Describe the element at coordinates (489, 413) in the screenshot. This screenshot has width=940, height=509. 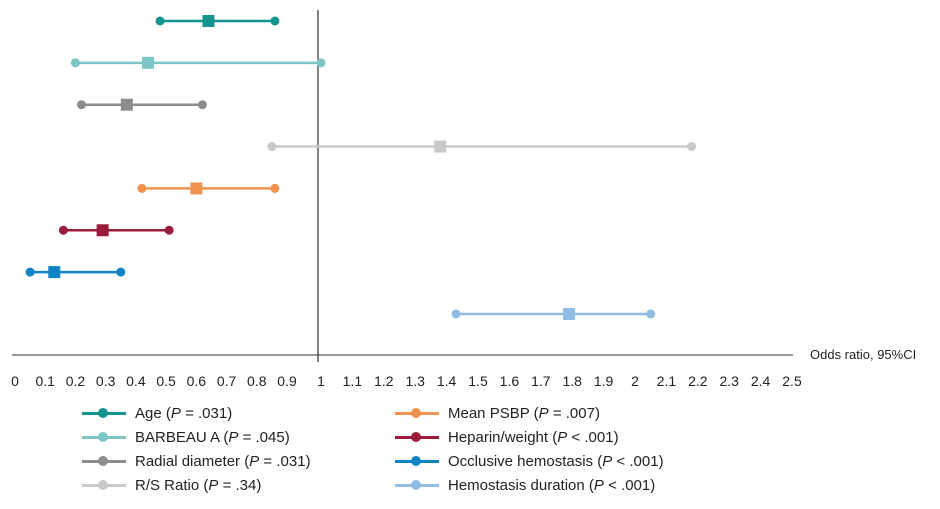
I see `legend-series-name: Mean PSBP` at that location.